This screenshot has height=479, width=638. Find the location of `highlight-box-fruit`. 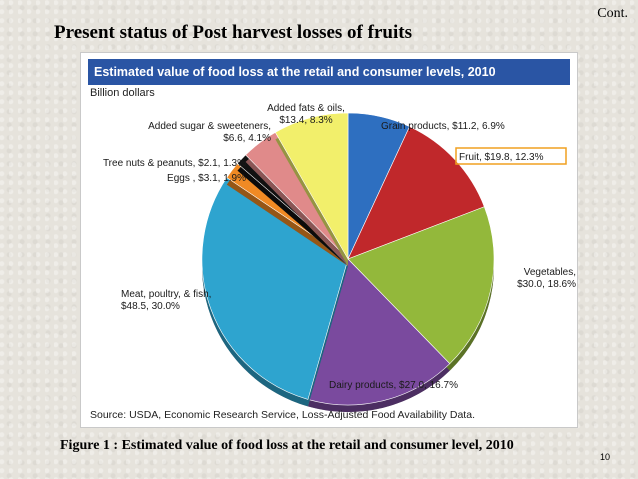

highlight-box-fruit is located at coordinates (511, 156).